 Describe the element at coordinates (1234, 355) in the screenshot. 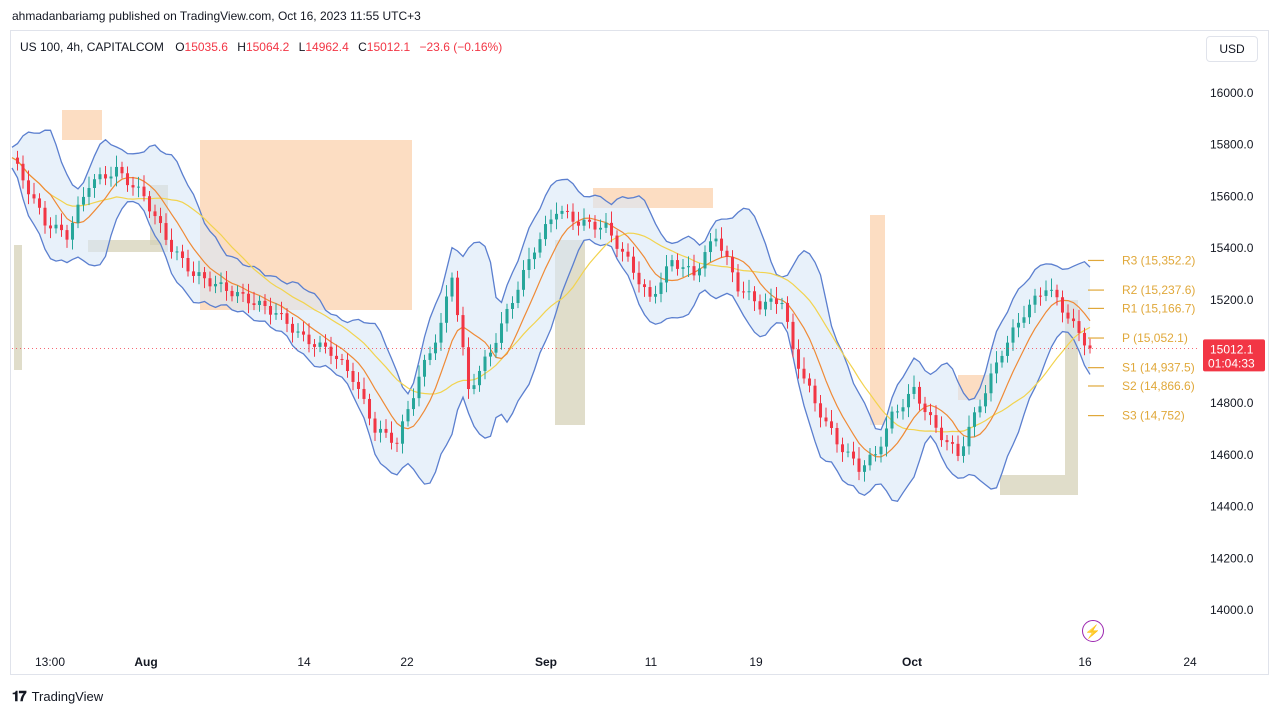

I see `last-price-tag` at that location.